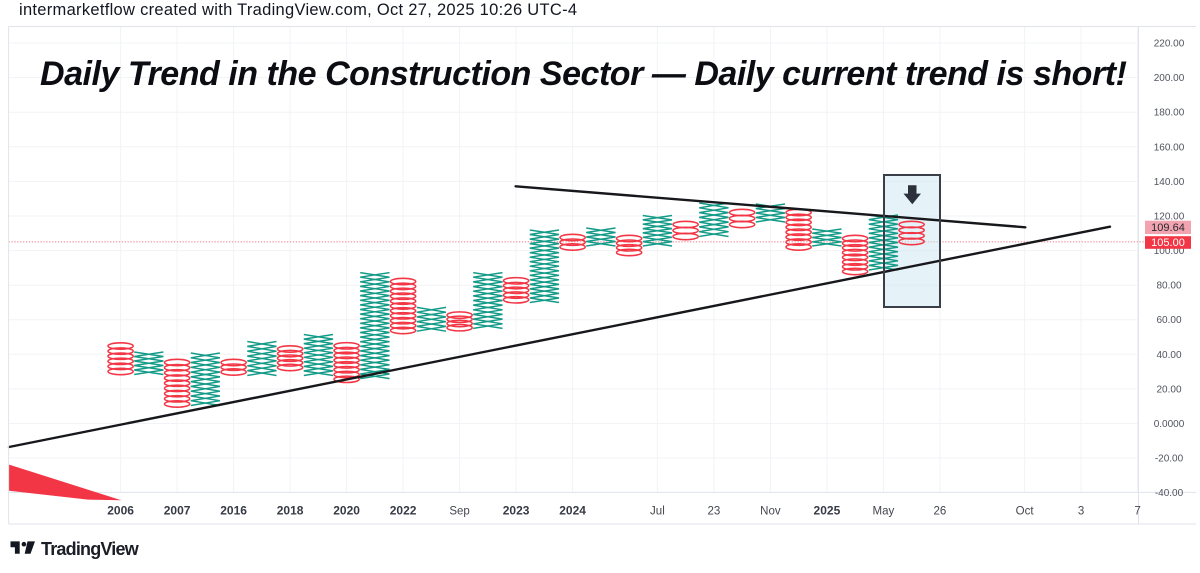 Image resolution: width=1200 pixels, height=573 pixels. I want to click on svg-text: 105.00, so click(1168, 243).